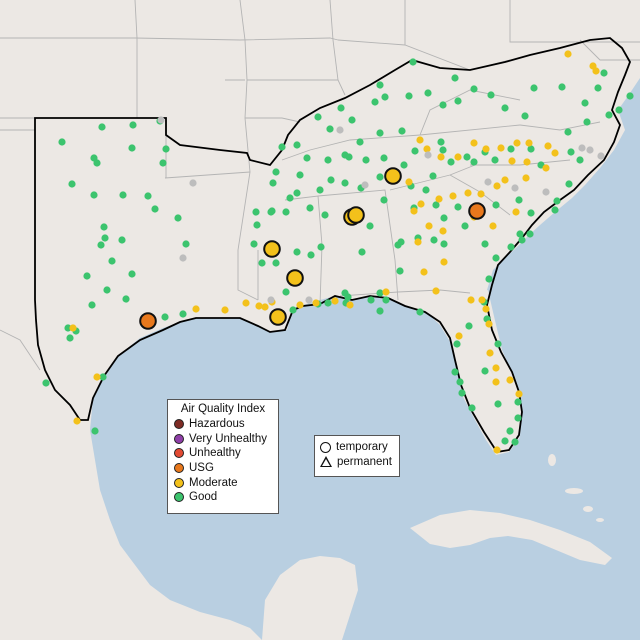 This screenshot has width=640, height=640. Describe the element at coordinates (600, 520) in the screenshot. I see `island` at that location.